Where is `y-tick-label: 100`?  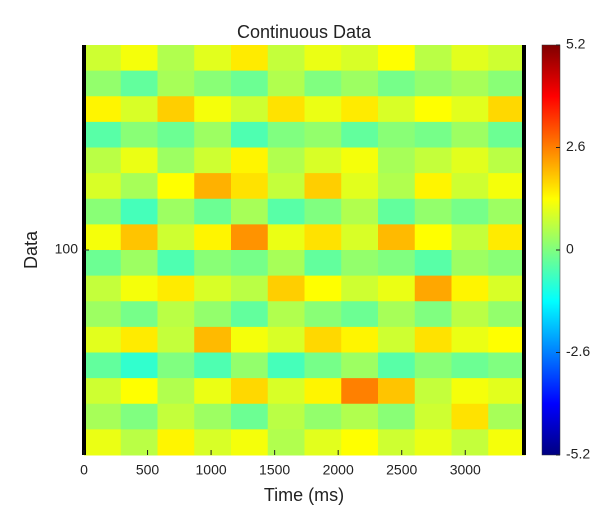
y-tick-label: 100 is located at coordinates (67, 249).